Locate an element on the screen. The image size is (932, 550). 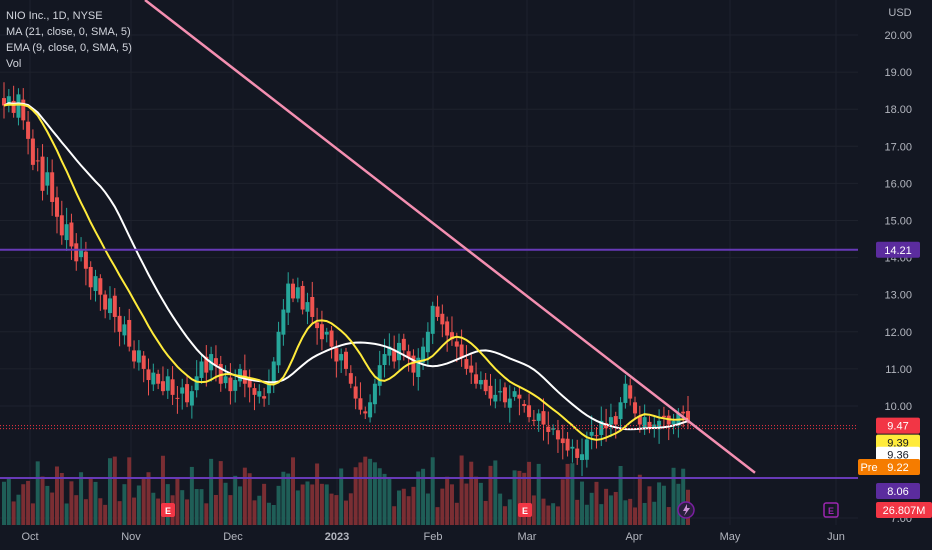
time-axis-tick: Oct is located at coordinates (29, 537).